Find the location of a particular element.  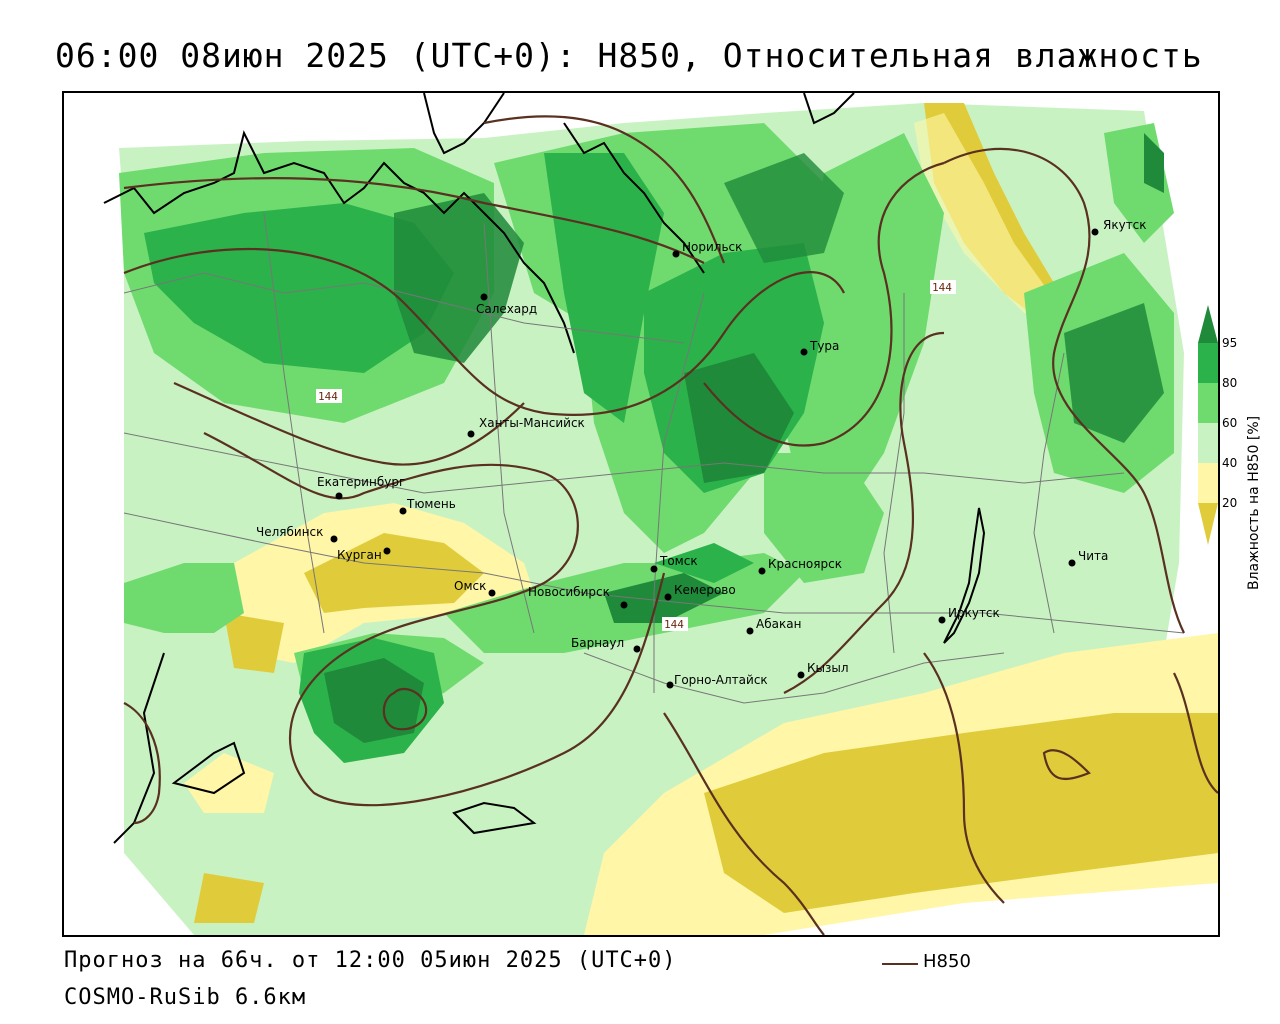

city-marker: Якутск is located at coordinates (1119, 227).